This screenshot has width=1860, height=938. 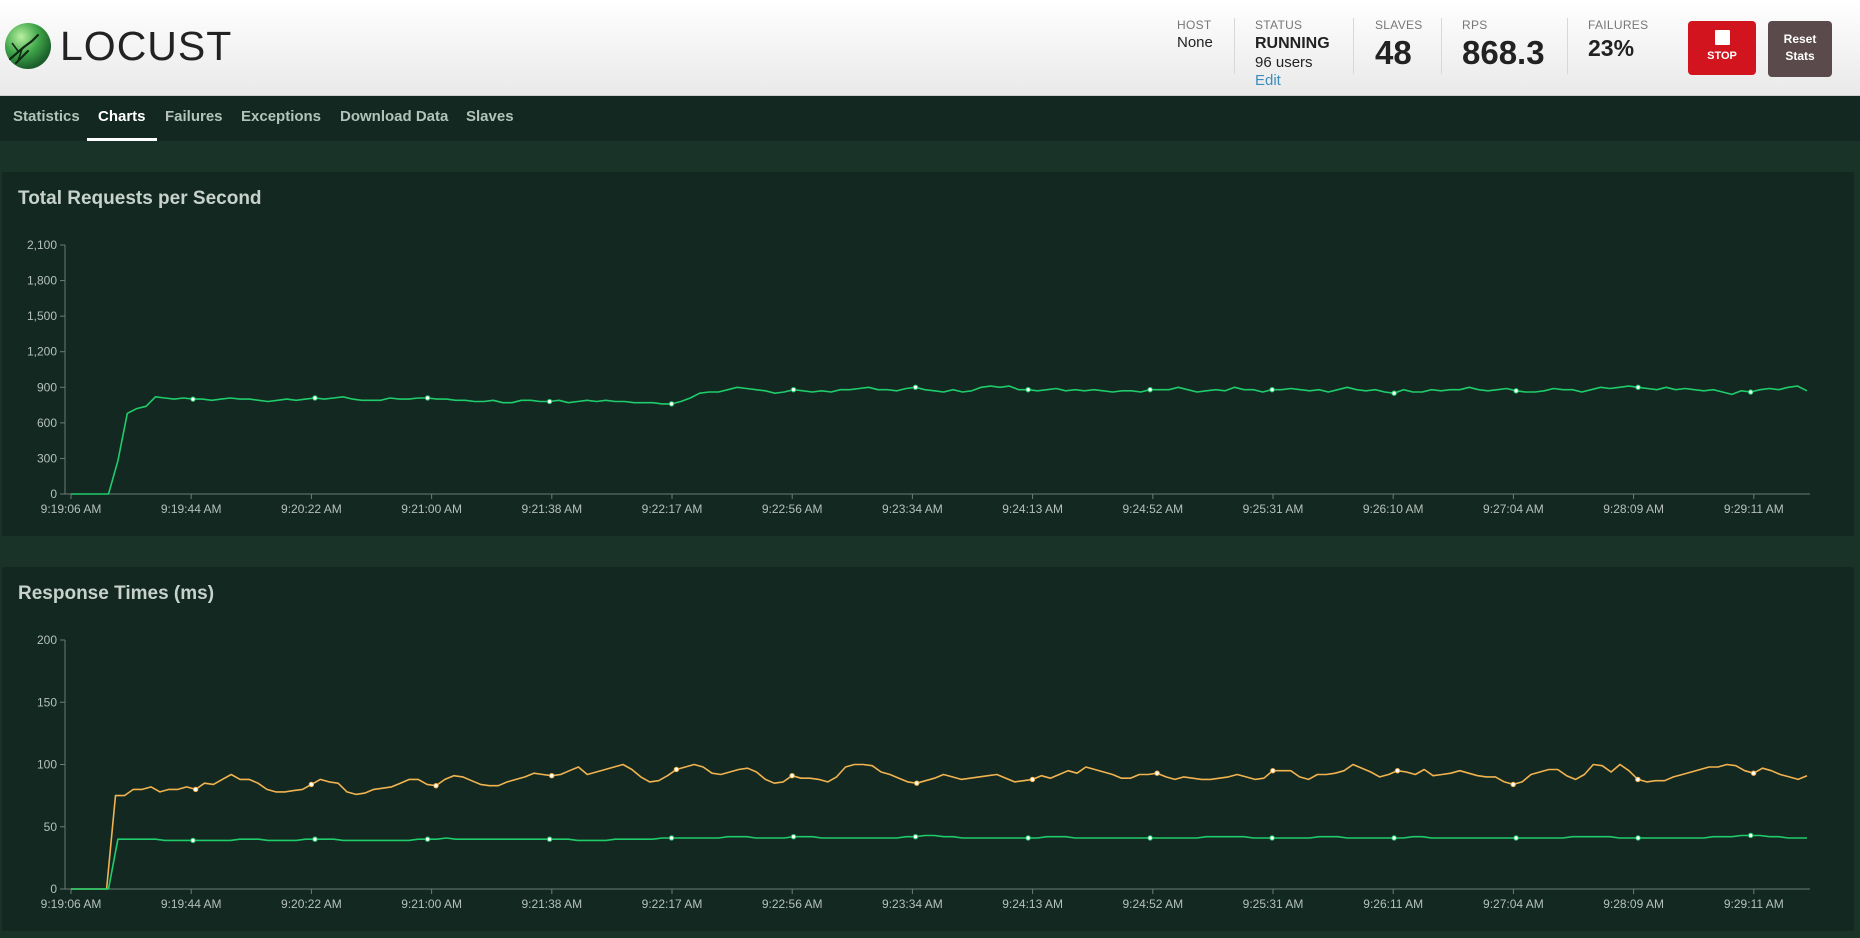 I want to click on reset-label-line1: Reset, so click(x=1800, y=39).